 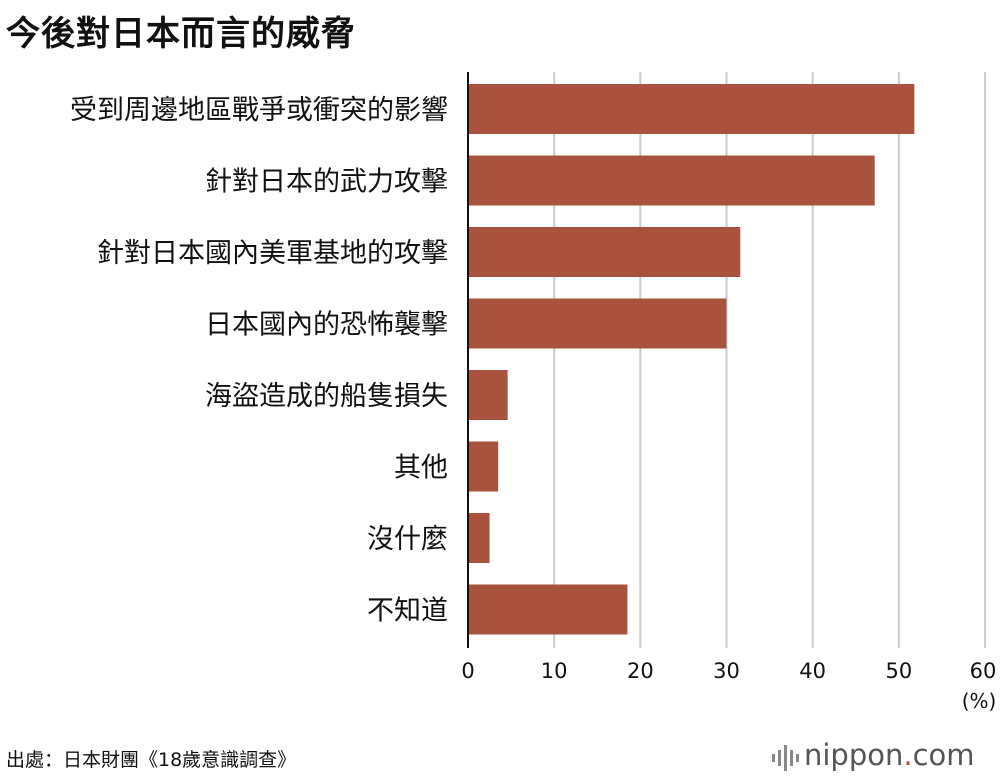 I want to click on category-label-4: 海盜造成的船隻損失, so click(x=326, y=396).